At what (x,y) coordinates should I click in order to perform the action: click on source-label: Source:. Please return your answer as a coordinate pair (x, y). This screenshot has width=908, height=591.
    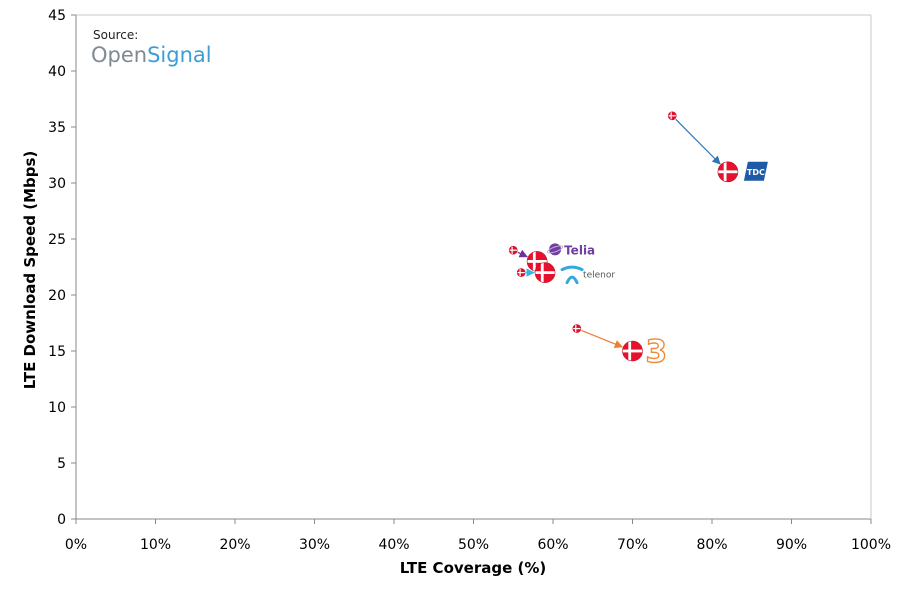
    Looking at the image, I should click on (115, 35).